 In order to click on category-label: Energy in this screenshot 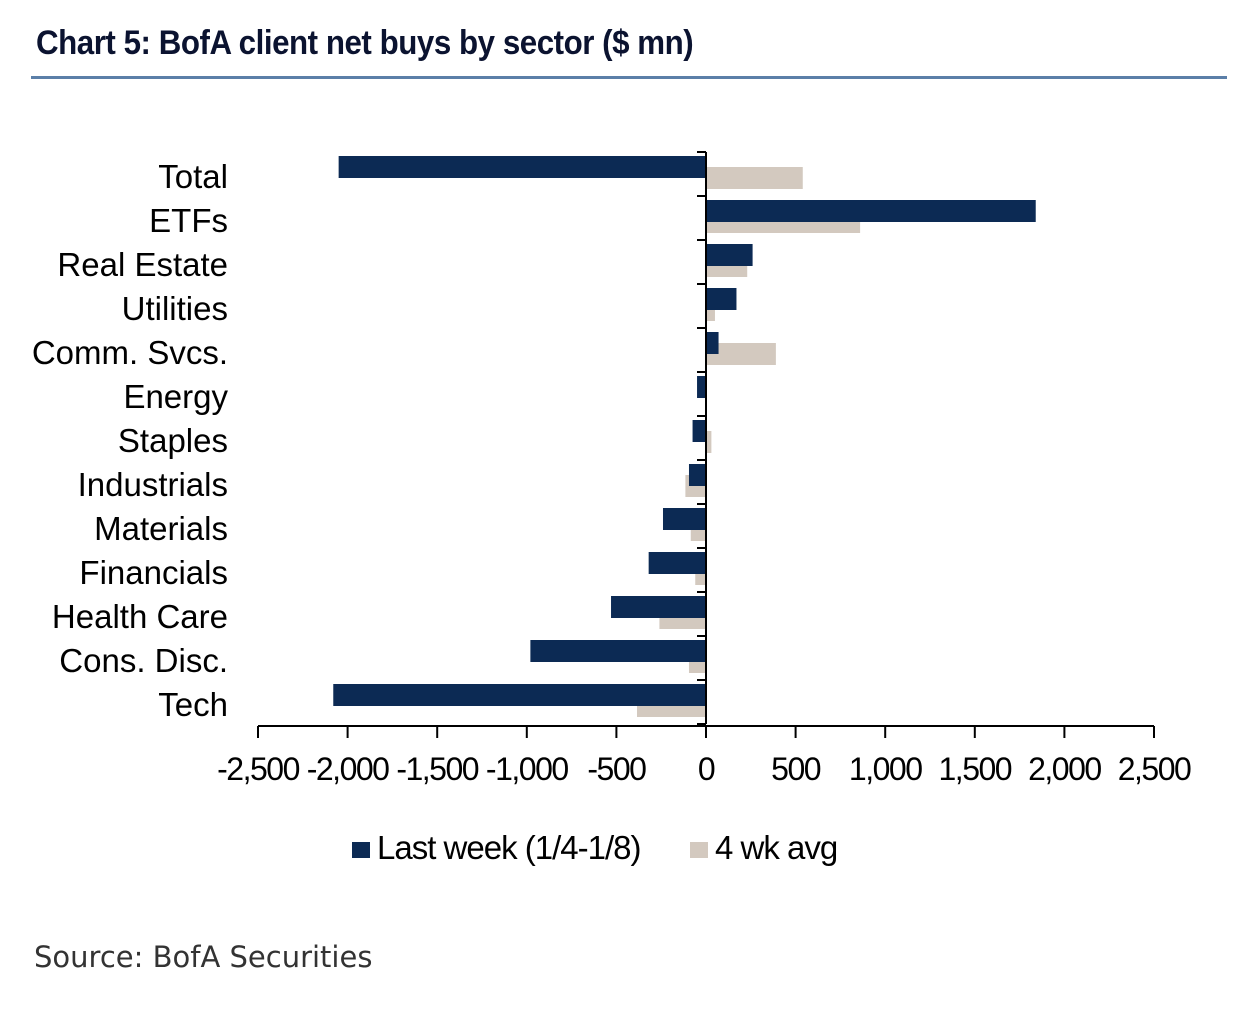, I will do `click(175, 396)`.